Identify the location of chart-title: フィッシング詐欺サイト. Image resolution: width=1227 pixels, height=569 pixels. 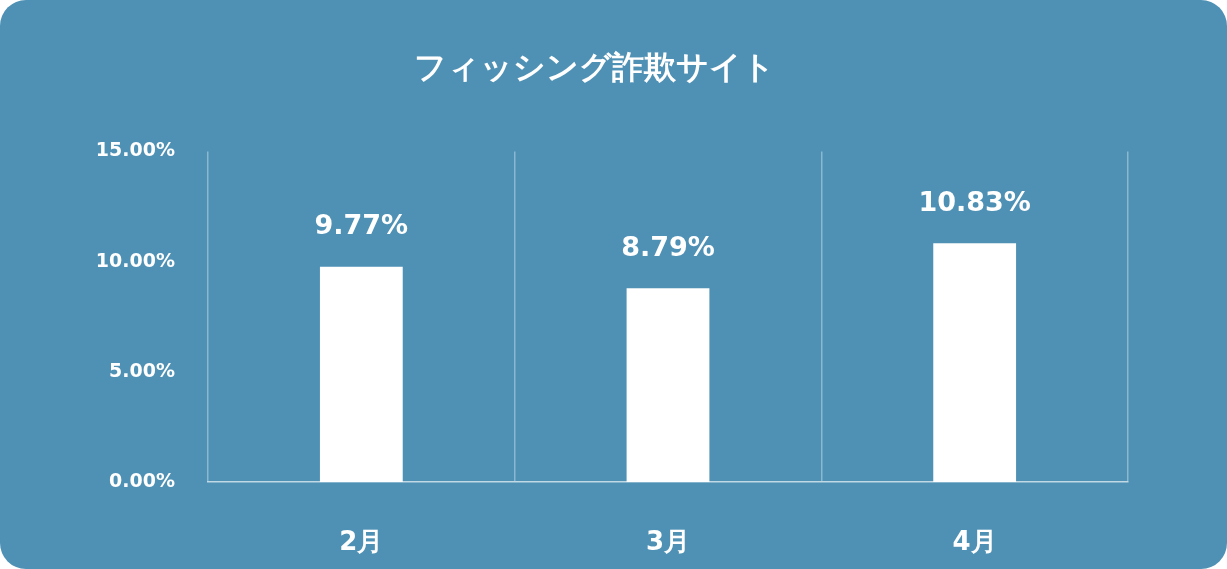
(594, 66).